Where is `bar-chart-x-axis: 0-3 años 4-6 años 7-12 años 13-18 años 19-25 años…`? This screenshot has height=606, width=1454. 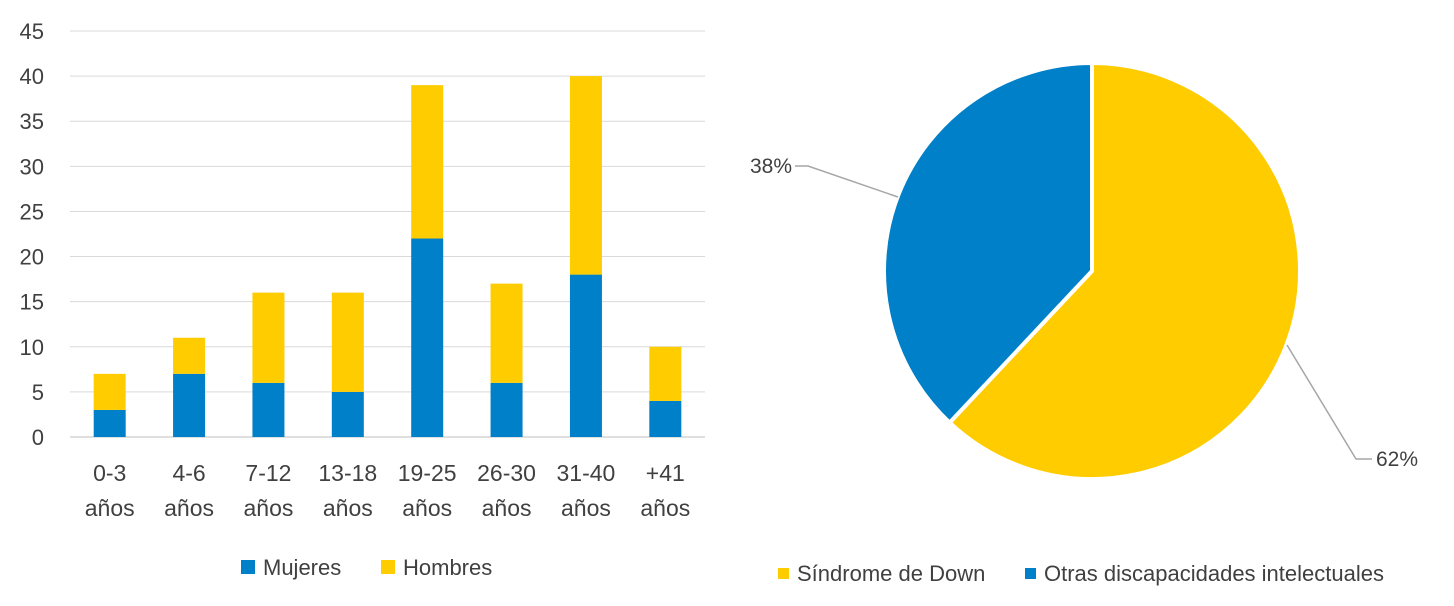 bar-chart-x-axis: 0-3 años 4-6 años 7-12 años 13-18 años 19-25 años… is located at coordinates (388, 490).